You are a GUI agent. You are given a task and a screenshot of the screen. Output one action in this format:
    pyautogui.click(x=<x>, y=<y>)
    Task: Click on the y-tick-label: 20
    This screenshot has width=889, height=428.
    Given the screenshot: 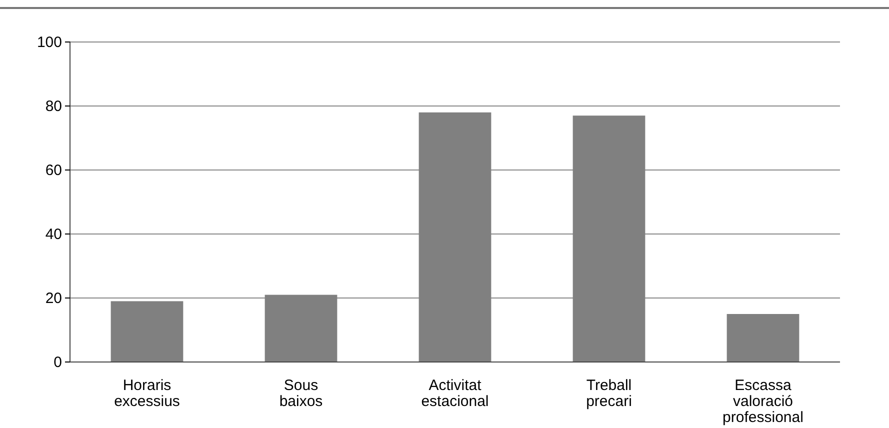 What is the action you would take?
    pyautogui.click(x=53, y=298)
    